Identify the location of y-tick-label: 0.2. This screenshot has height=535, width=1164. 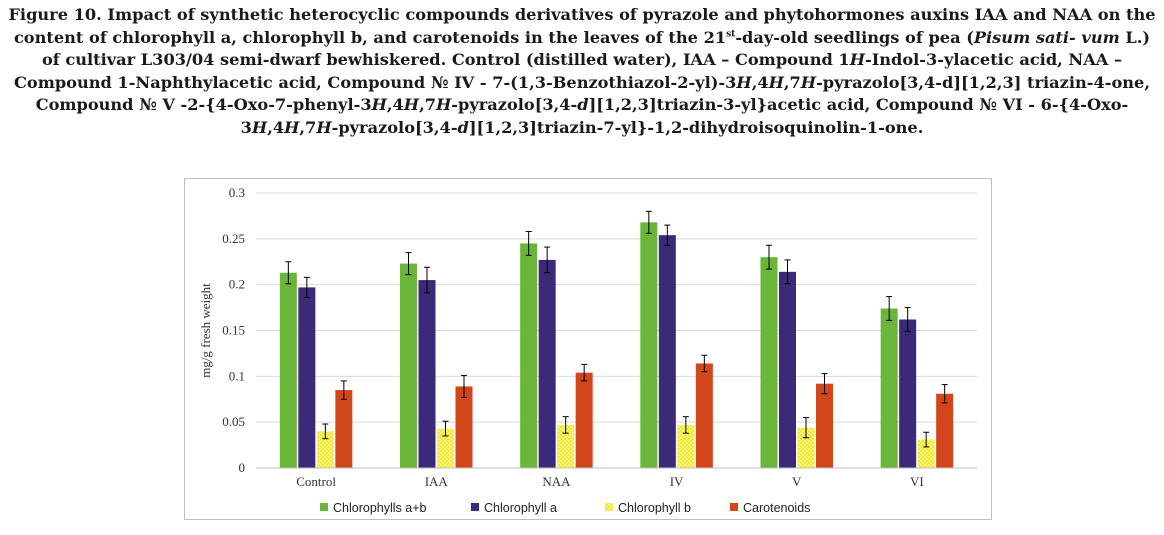
(237, 284).